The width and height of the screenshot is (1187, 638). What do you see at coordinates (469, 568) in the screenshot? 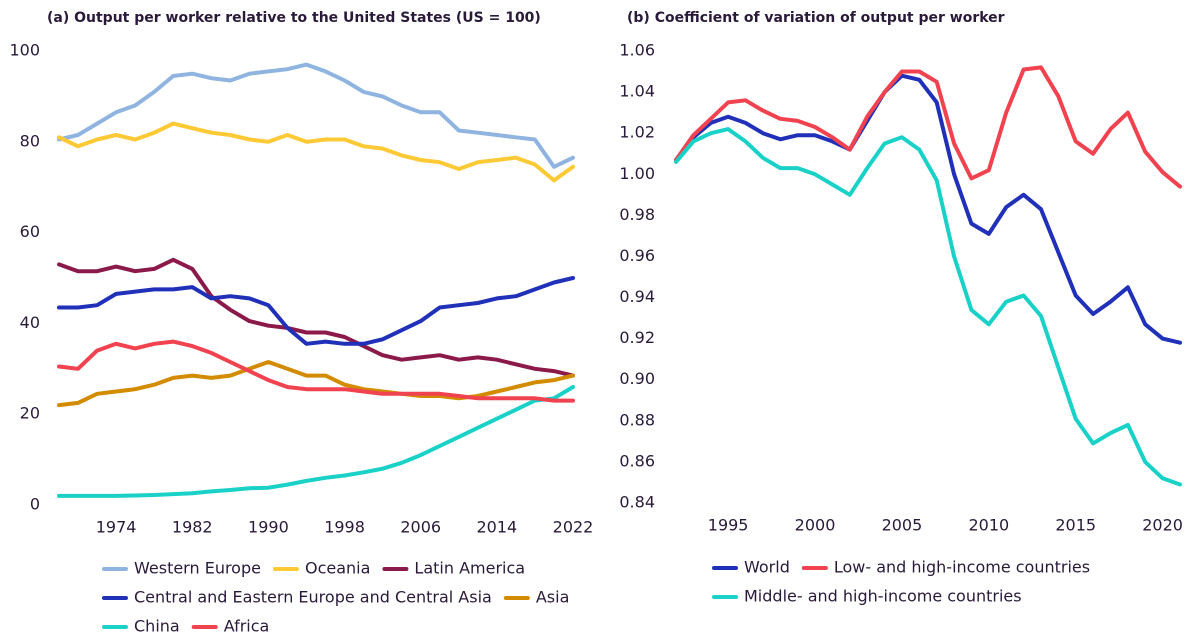
I see `legend-label: Latin America` at bounding box center [469, 568].